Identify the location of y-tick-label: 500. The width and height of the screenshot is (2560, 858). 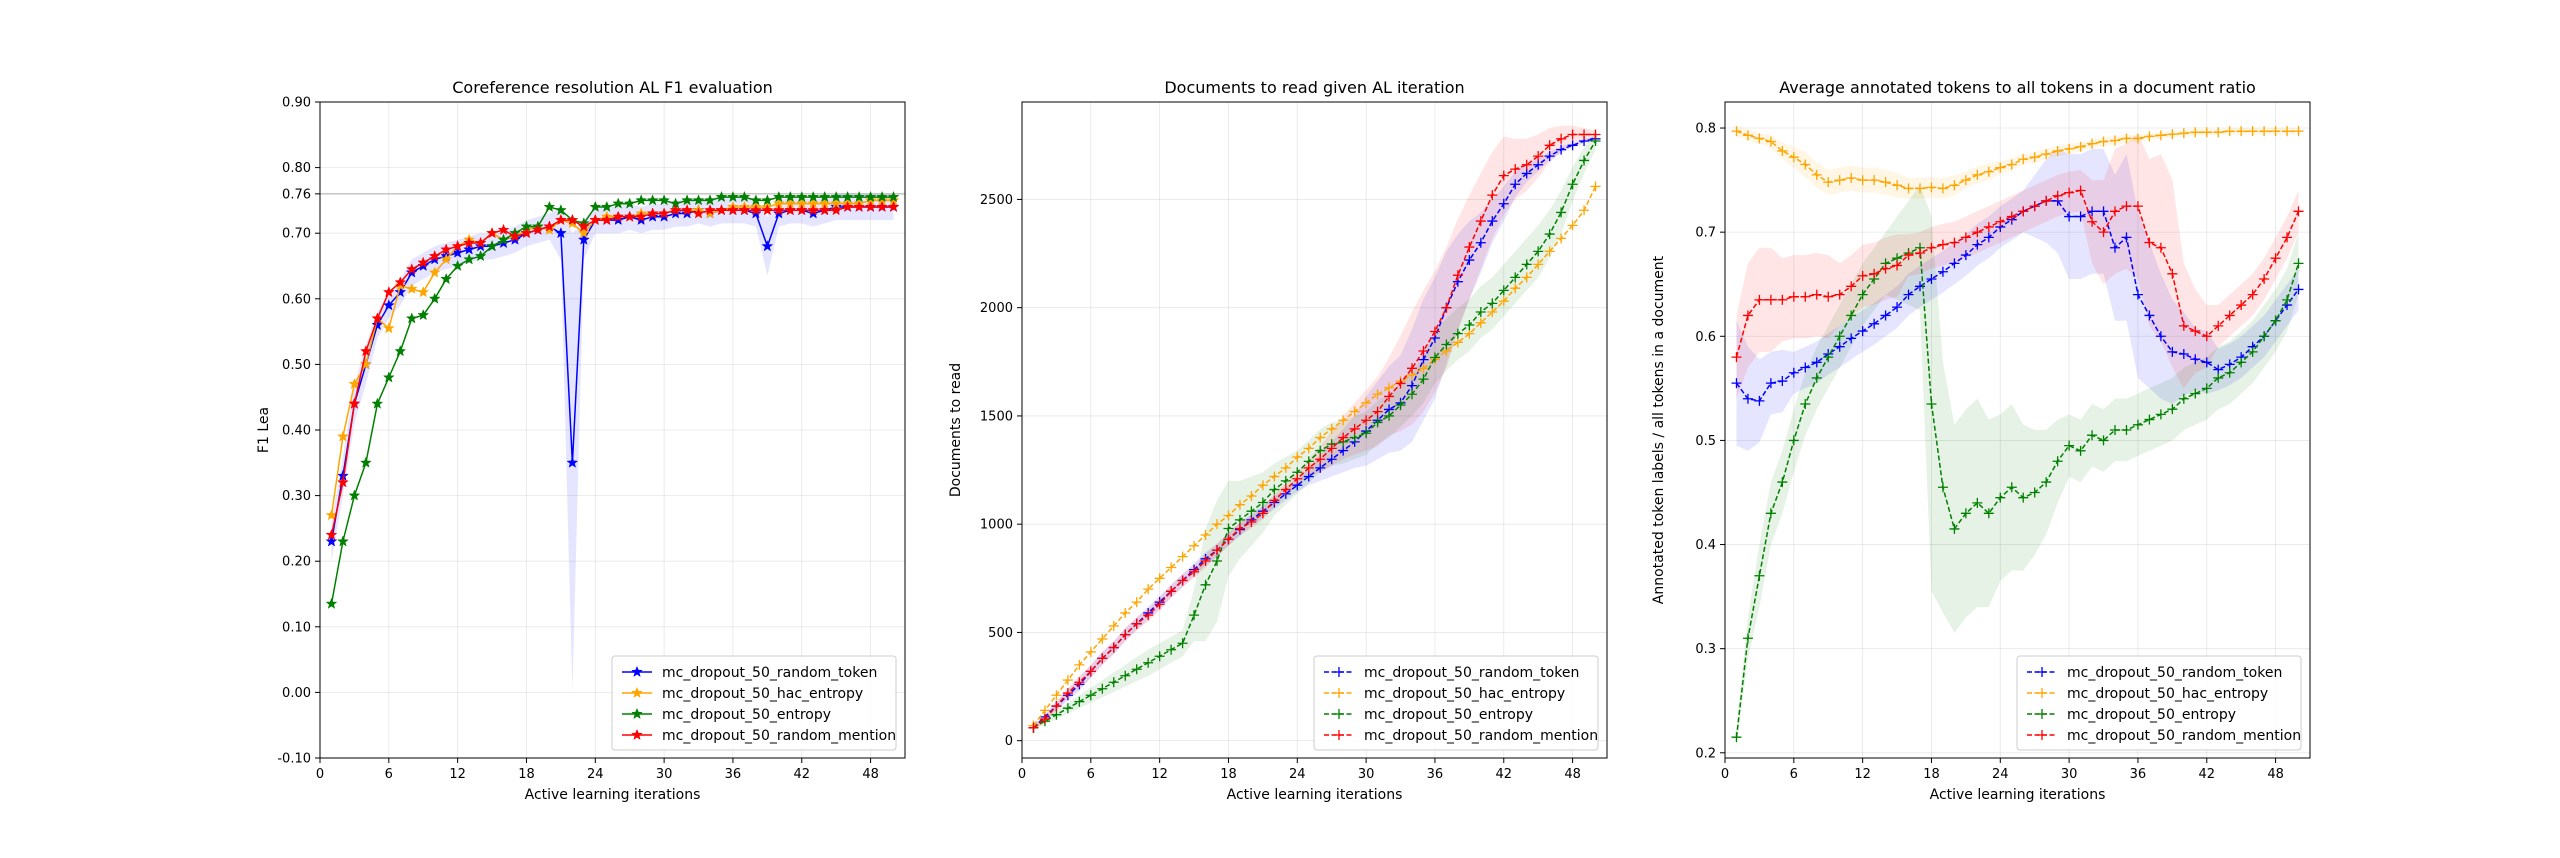
(1000, 633).